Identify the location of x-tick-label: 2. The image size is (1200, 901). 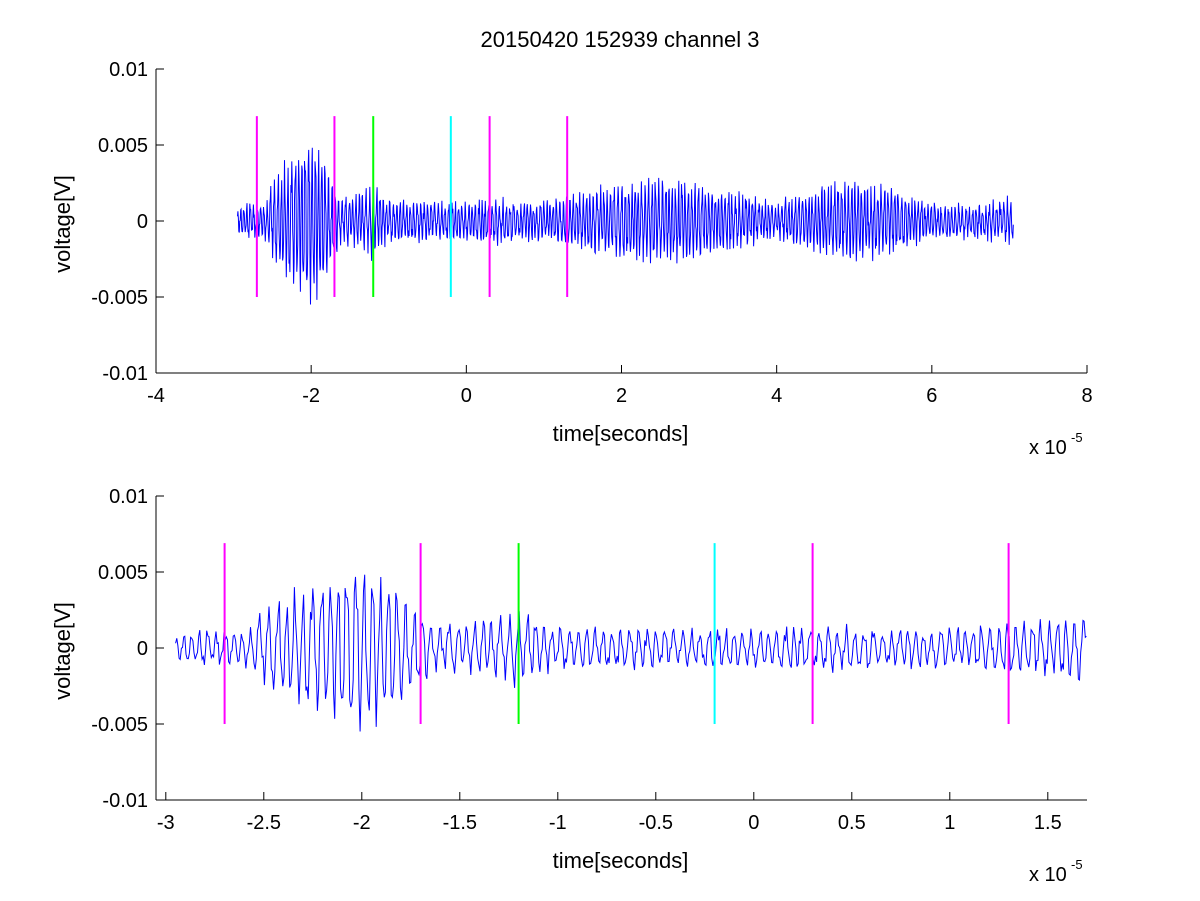
(621, 396).